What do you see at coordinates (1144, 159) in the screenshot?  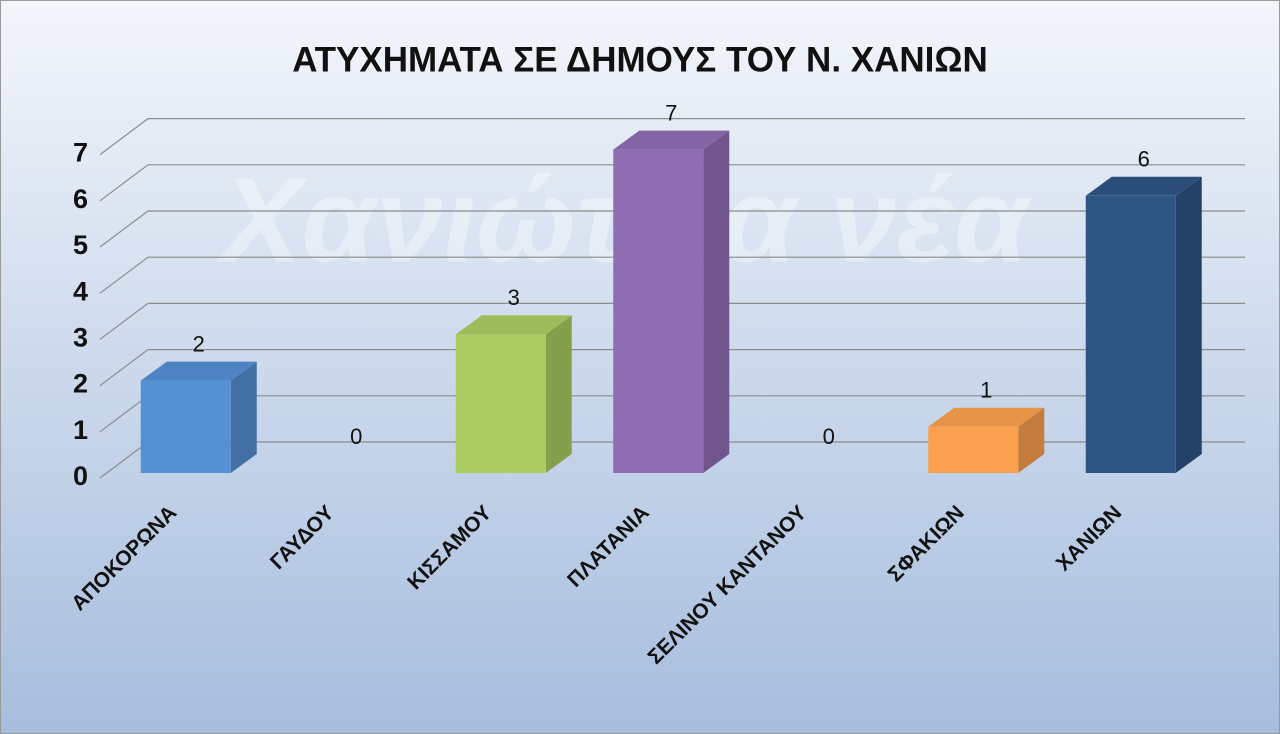 I see `value-label: 6` at bounding box center [1144, 159].